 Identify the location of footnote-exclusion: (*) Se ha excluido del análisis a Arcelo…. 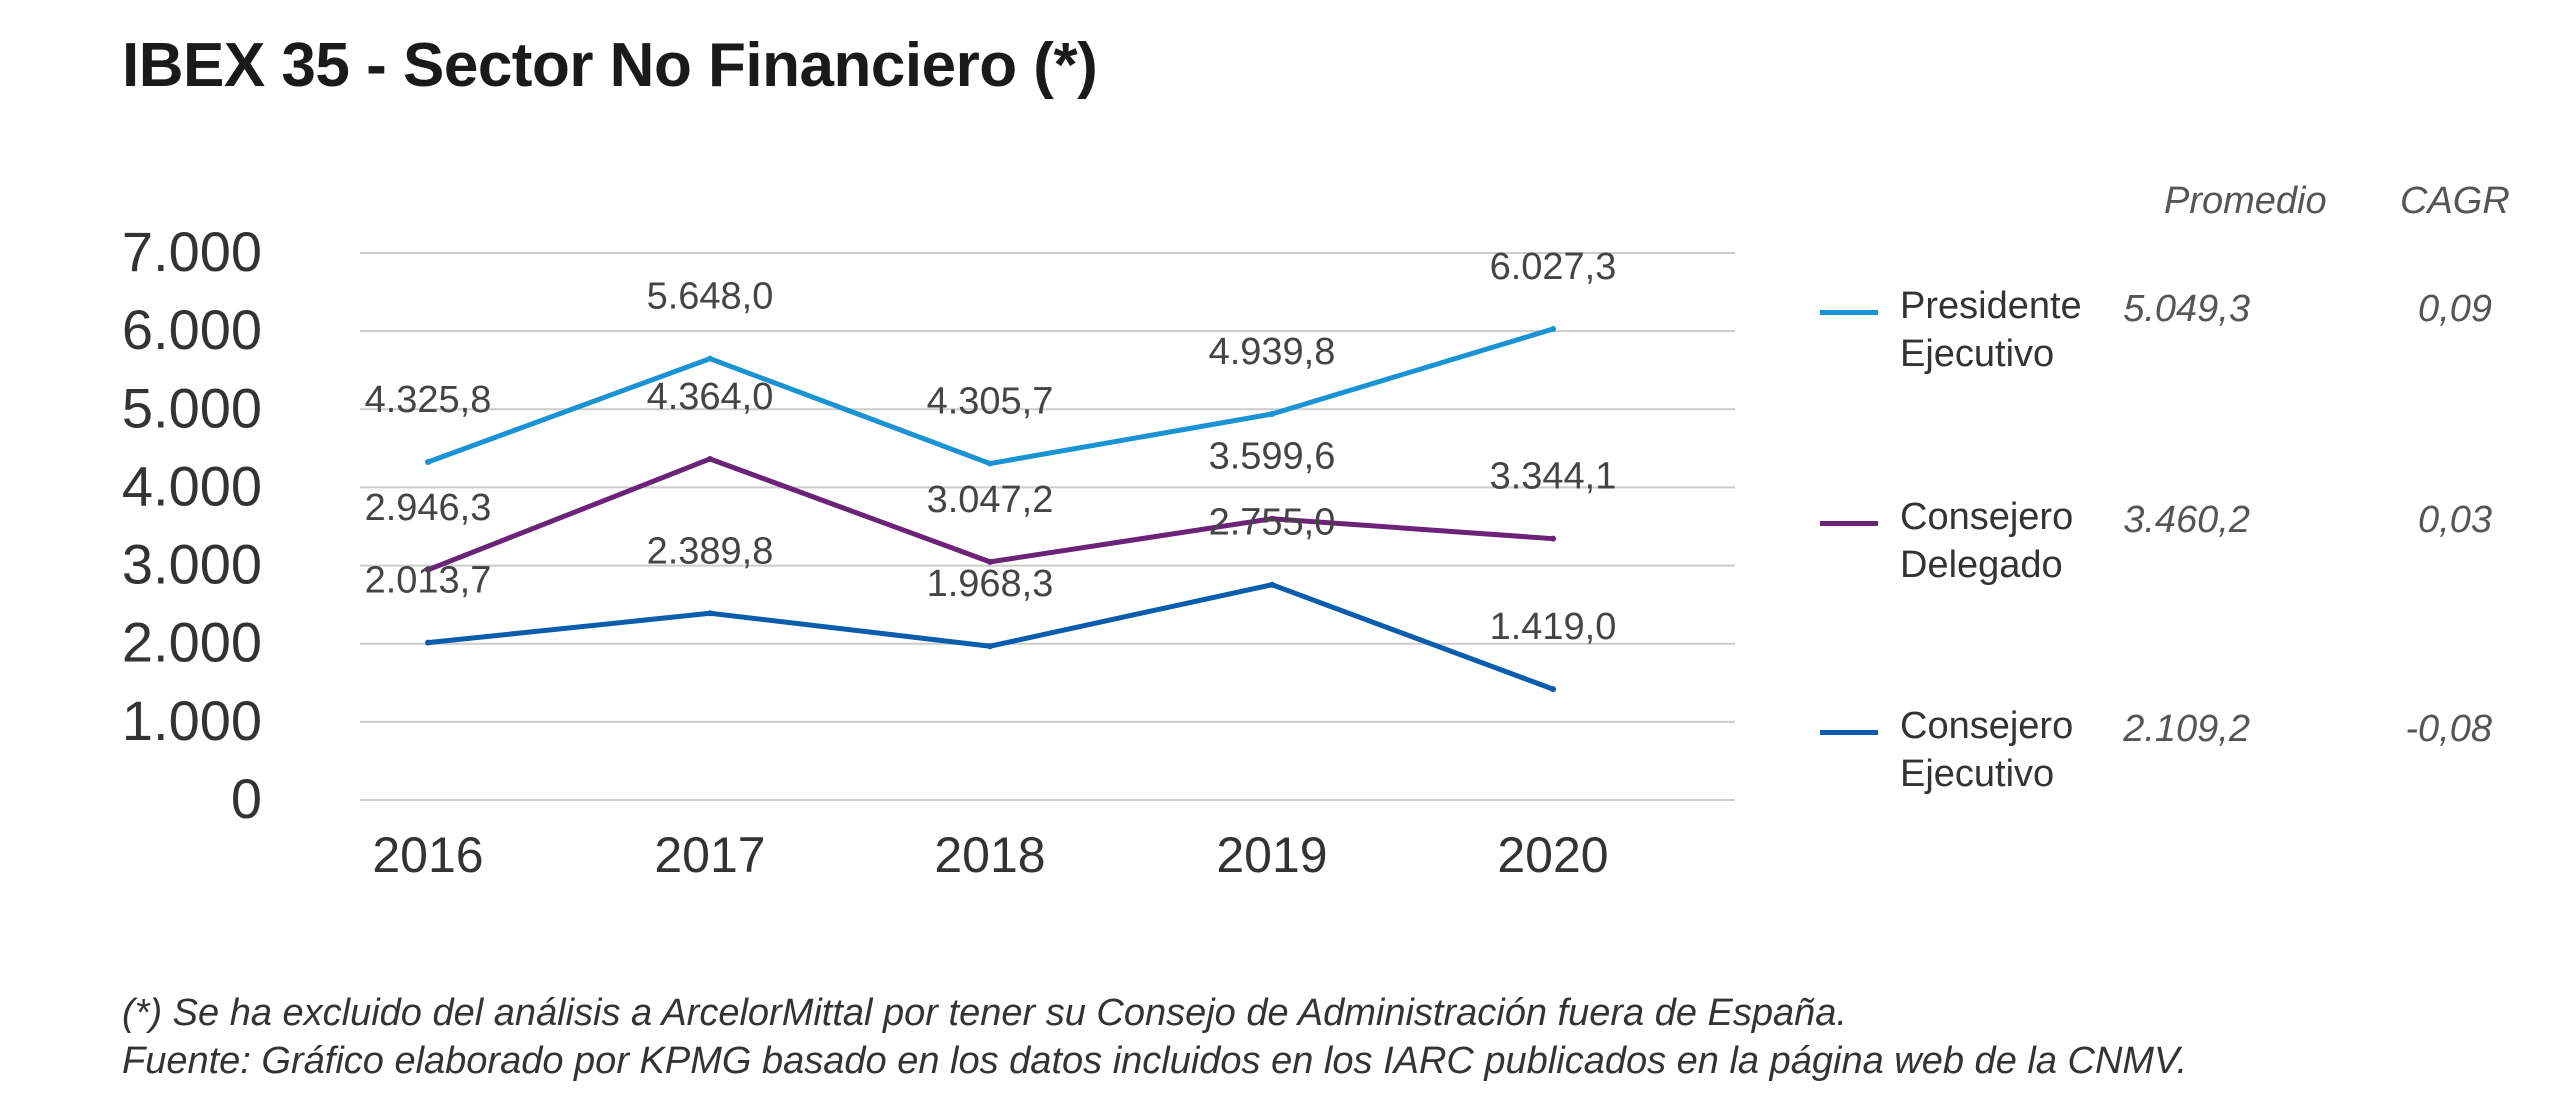
(984, 1013).